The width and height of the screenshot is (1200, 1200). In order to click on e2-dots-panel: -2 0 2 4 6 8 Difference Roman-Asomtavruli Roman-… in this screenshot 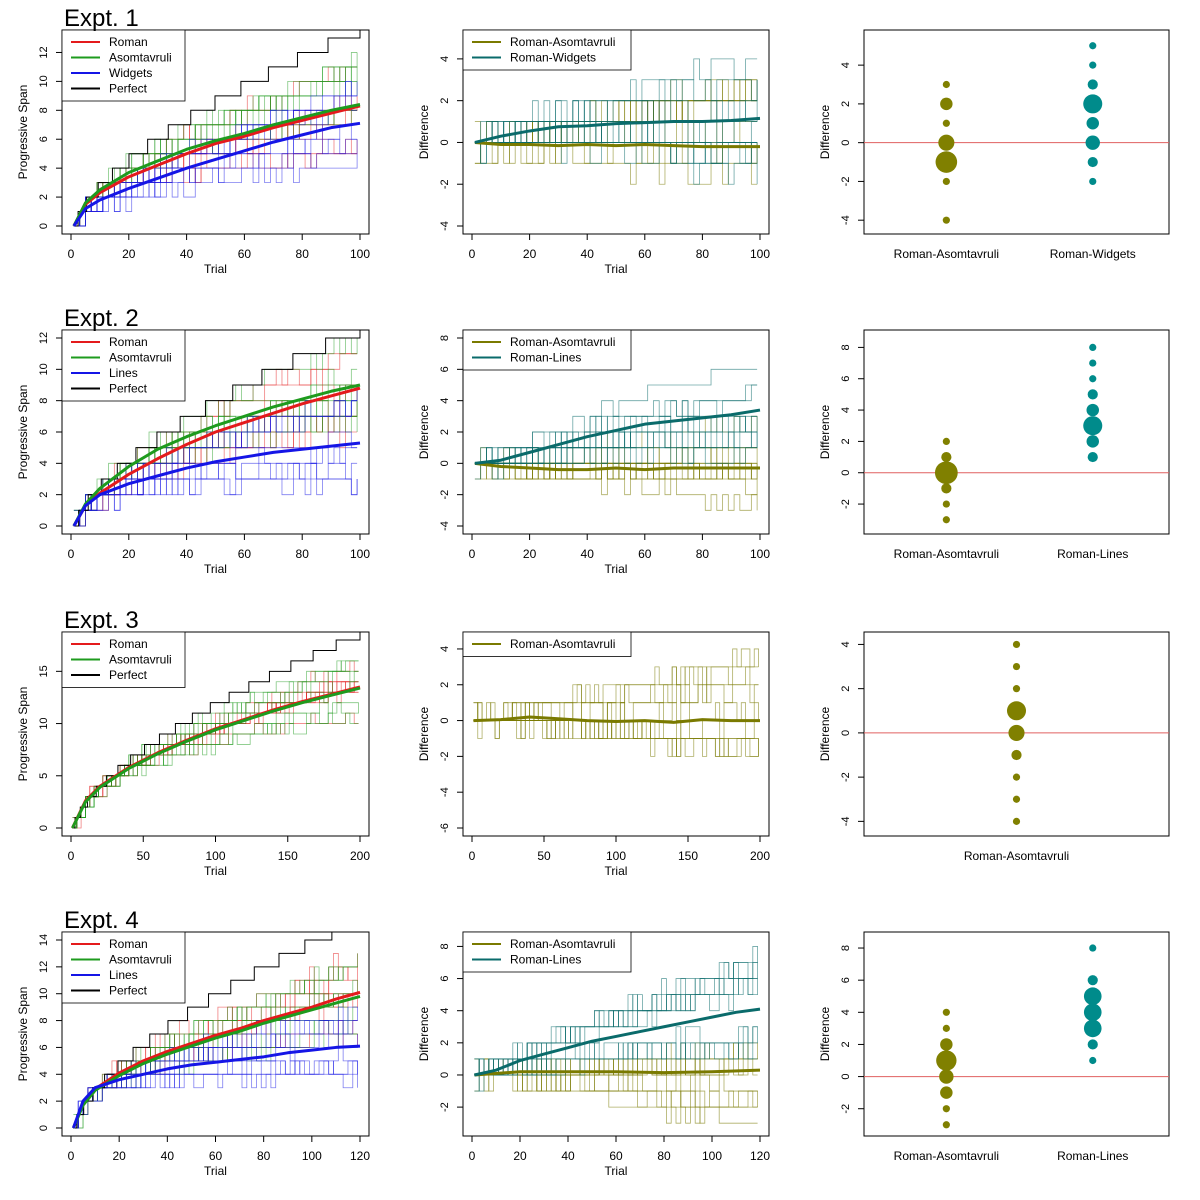, I will do `click(994, 445)`.